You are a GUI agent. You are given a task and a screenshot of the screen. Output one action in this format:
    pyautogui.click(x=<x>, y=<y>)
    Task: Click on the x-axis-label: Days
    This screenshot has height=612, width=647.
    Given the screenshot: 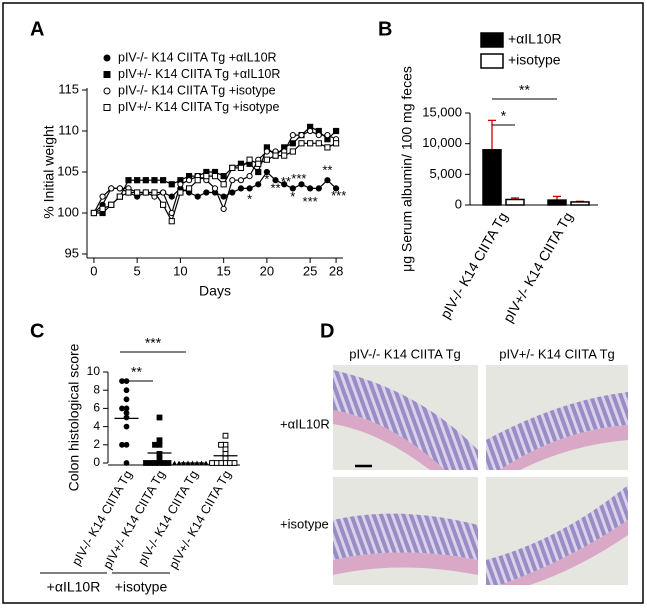 What is the action you would take?
    pyautogui.click(x=215, y=291)
    